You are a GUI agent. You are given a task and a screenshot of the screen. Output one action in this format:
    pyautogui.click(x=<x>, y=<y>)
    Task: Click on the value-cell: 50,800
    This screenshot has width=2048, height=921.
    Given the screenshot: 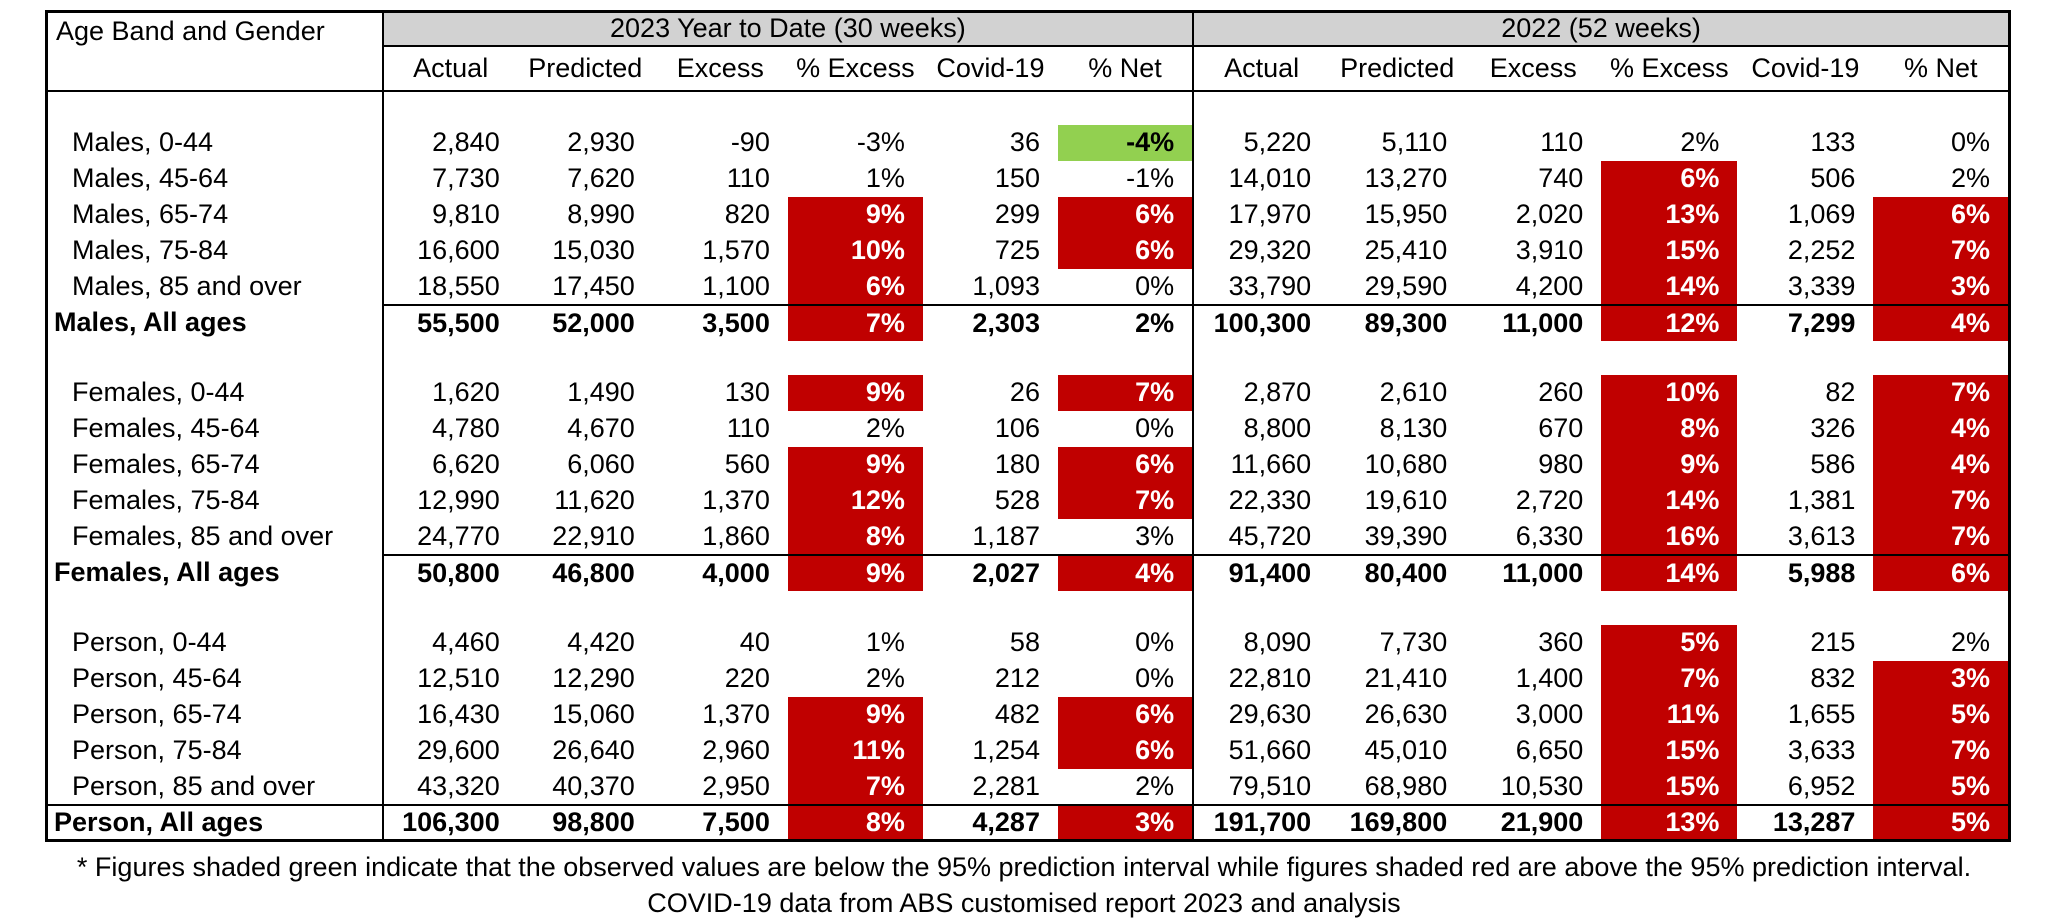 What is the action you would take?
    pyautogui.click(x=450, y=572)
    